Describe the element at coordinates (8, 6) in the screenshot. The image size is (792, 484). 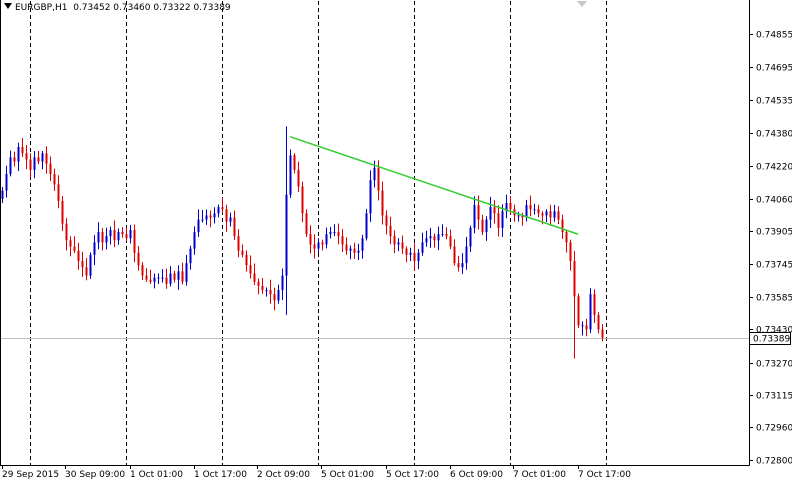
I see `dropdown-triangle-icon` at that location.